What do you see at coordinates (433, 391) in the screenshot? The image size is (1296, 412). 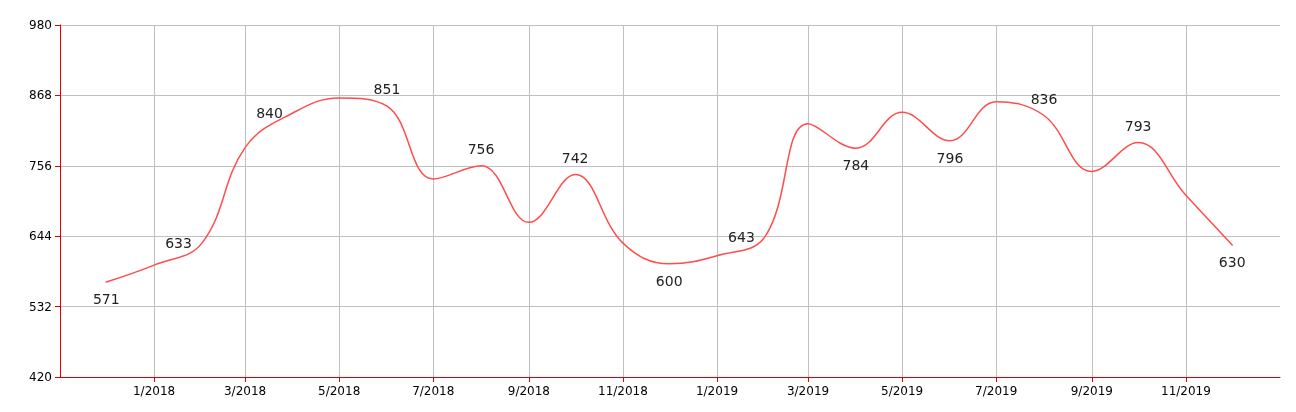 I see `x-tick-label: 7/2018` at bounding box center [433, 391].